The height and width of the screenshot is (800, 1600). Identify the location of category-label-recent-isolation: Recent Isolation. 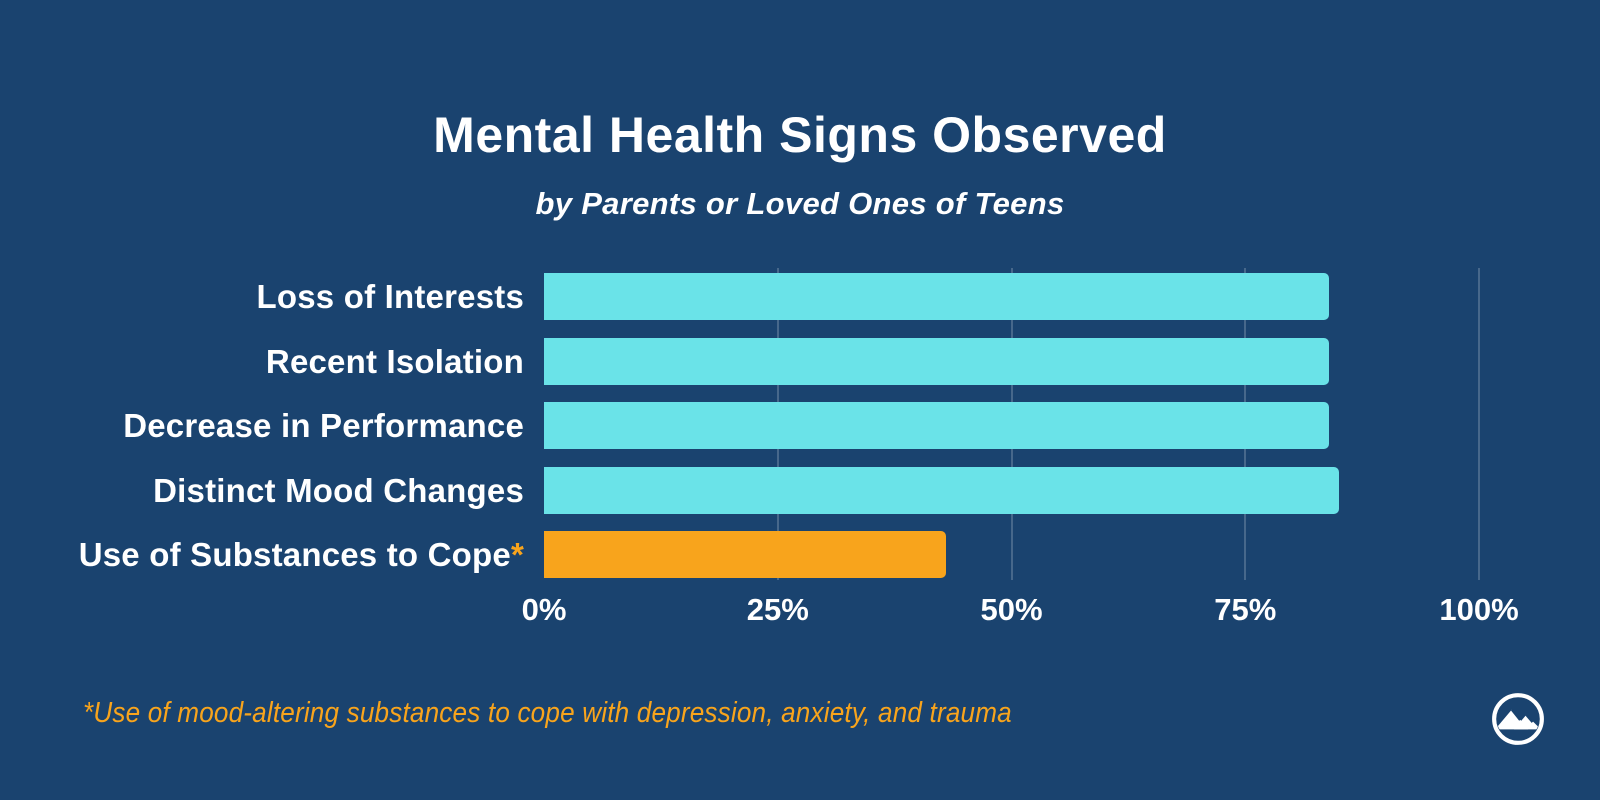
(262, 361).